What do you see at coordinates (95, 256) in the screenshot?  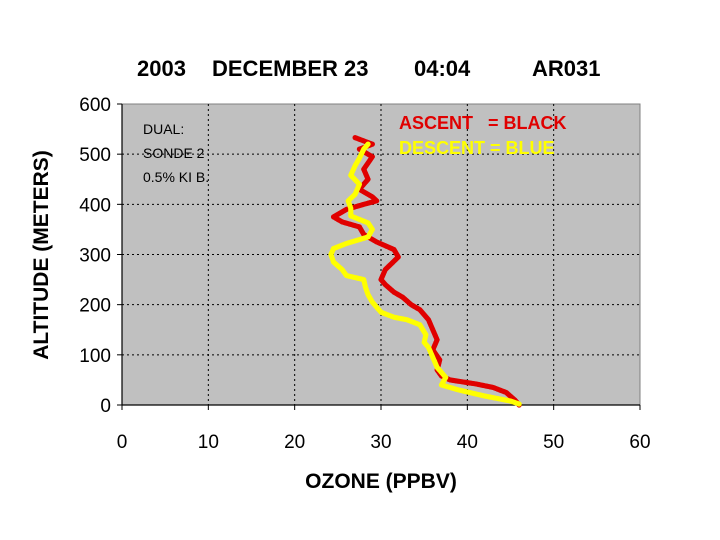 I see `y-tick-label: 300` at bounding box center [95, 256].